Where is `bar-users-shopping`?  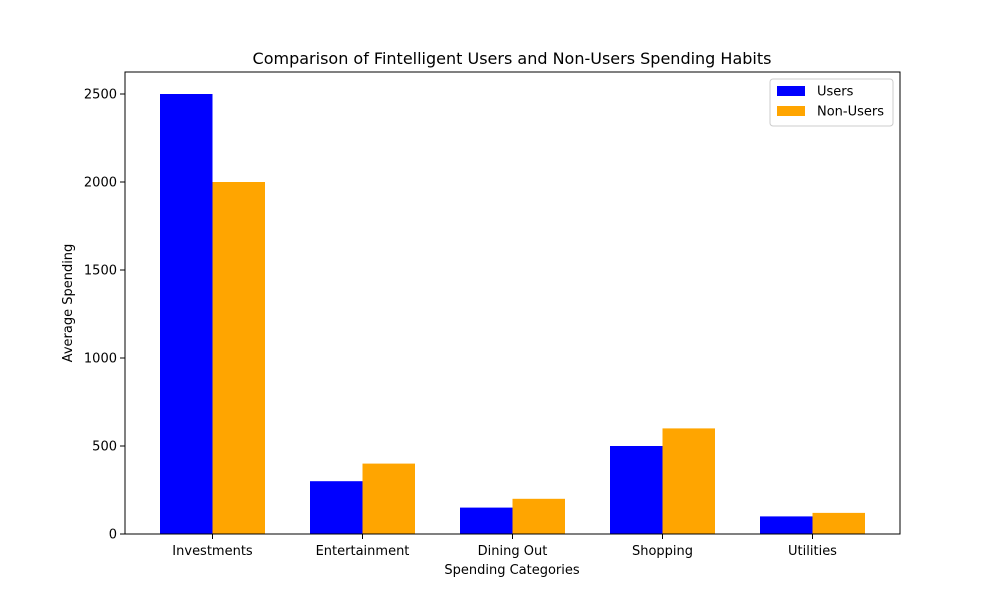 bar-users-shopping is located at coordinates (636, 490).